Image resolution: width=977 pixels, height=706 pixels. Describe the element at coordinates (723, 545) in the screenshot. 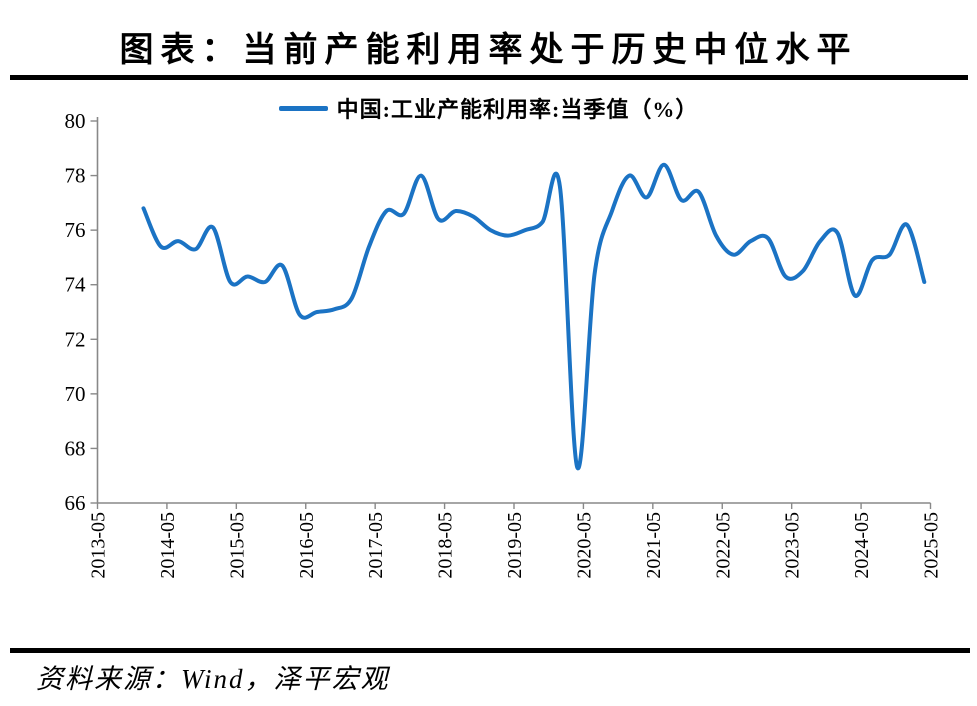

I see `x-tick-label: 2022-05` at that location.